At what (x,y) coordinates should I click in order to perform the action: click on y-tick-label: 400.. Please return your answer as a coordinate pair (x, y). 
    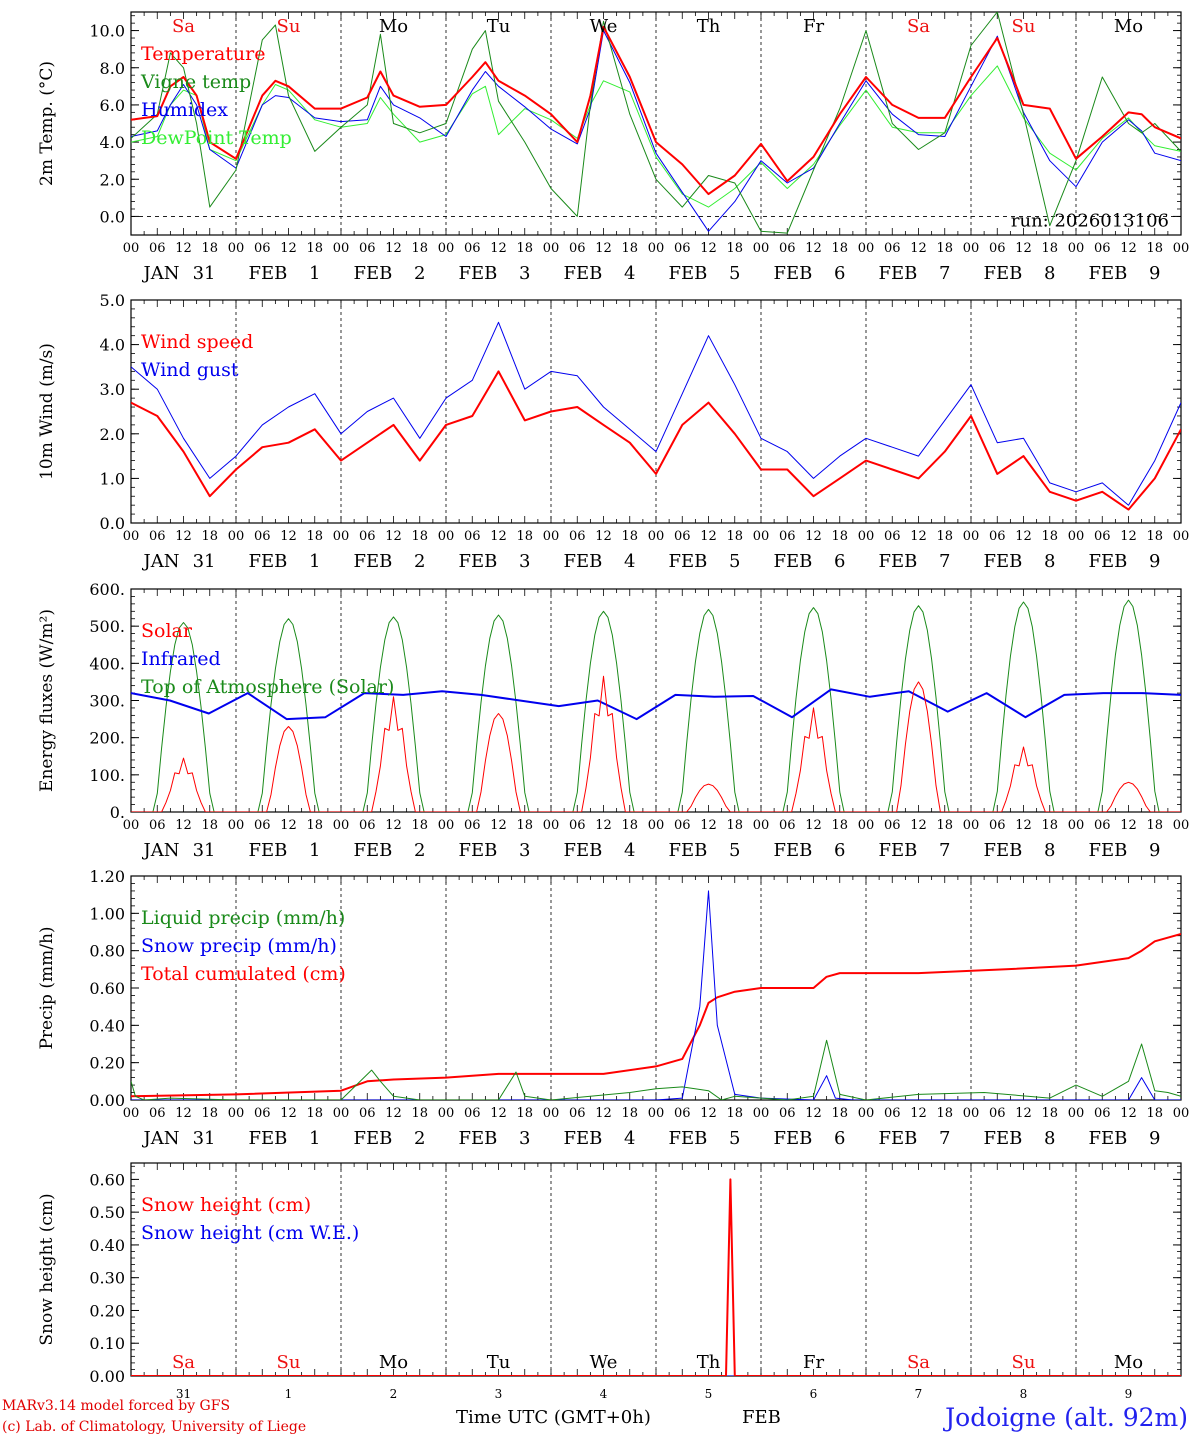
    Looking at the image, I should click on (107, 663).